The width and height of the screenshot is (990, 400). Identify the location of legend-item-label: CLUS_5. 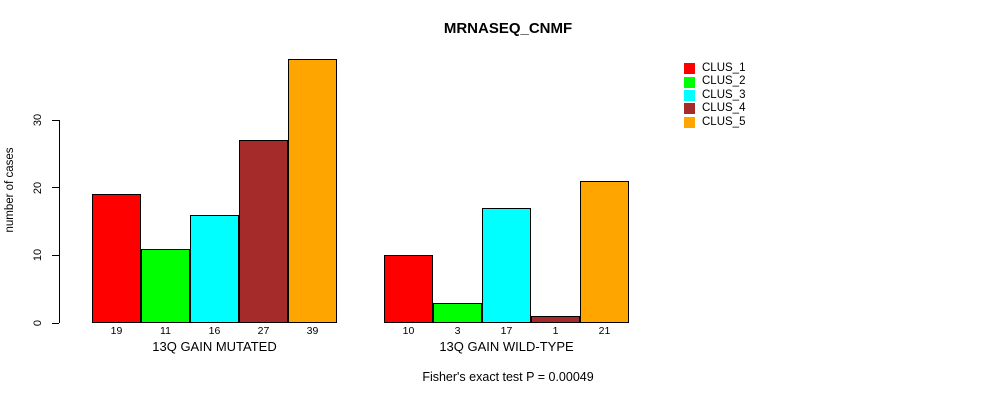
(724, 121).